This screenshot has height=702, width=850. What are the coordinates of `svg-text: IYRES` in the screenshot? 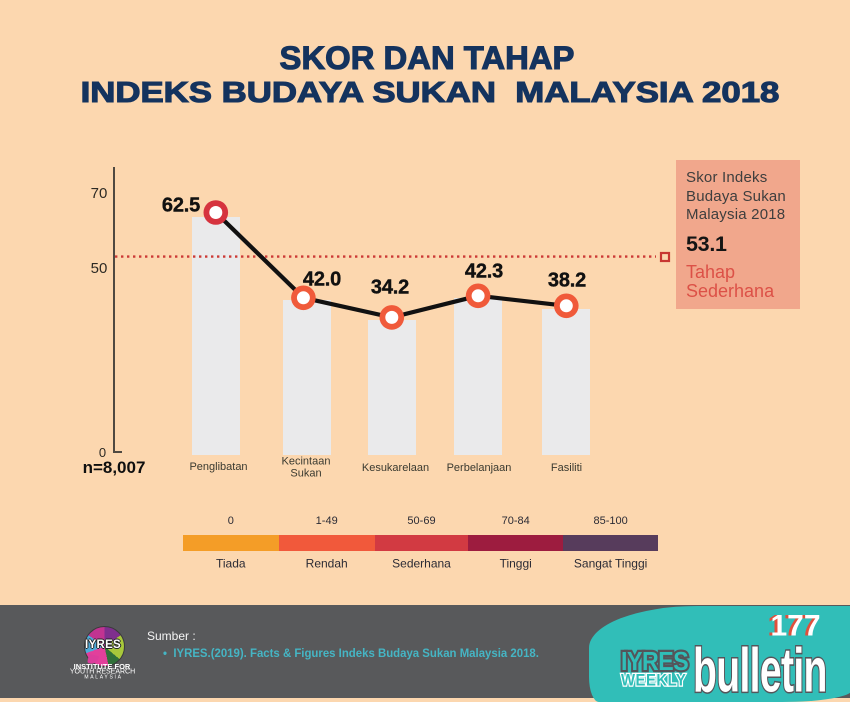 It's located at (654, 662).